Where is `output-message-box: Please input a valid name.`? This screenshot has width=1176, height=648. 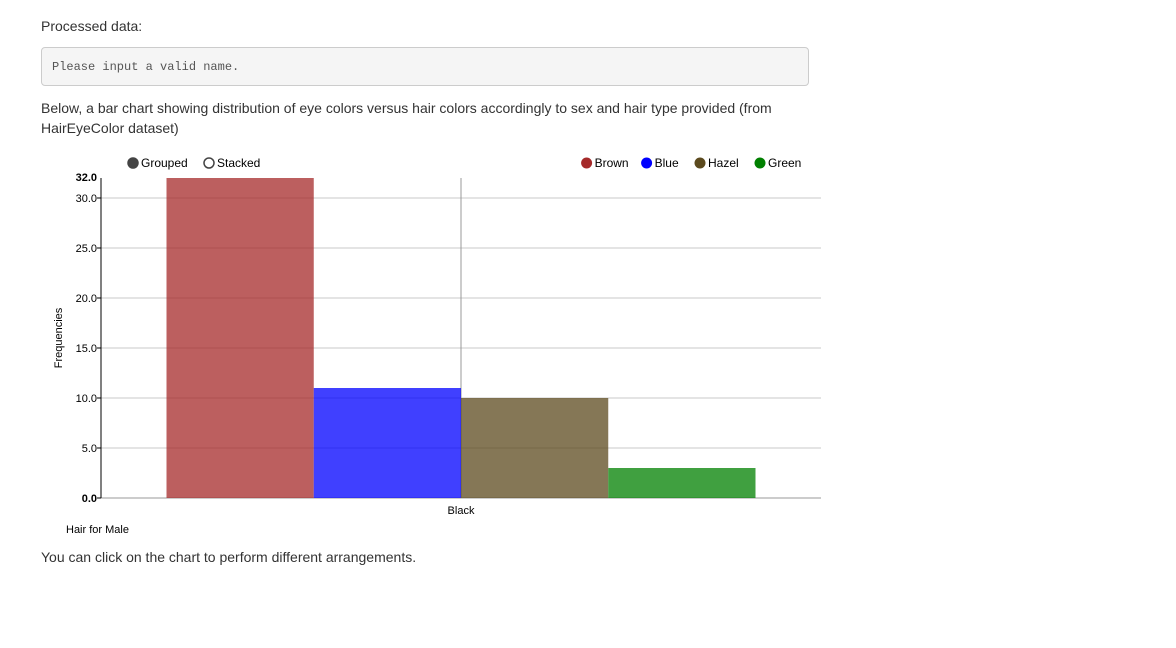
output-message-box: Please input a valid name. is located at coordinates (425, 66).